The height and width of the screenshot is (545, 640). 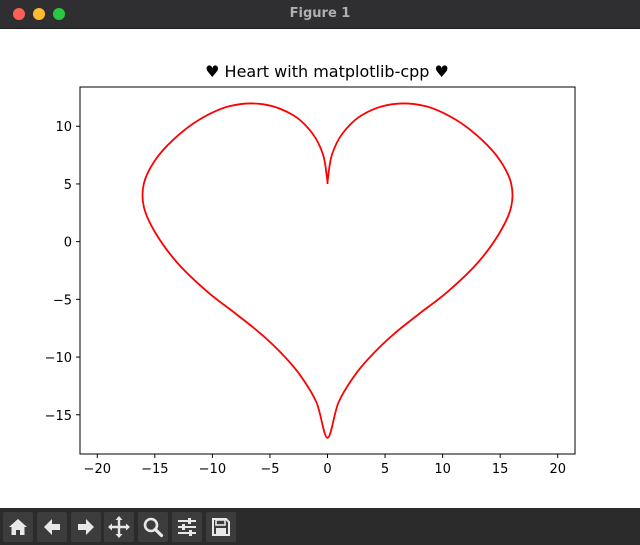 What do you see at coordinates (63, 127) in the screenshot?
I see `y-tick-label: 10` at bounding box center [63, 127].